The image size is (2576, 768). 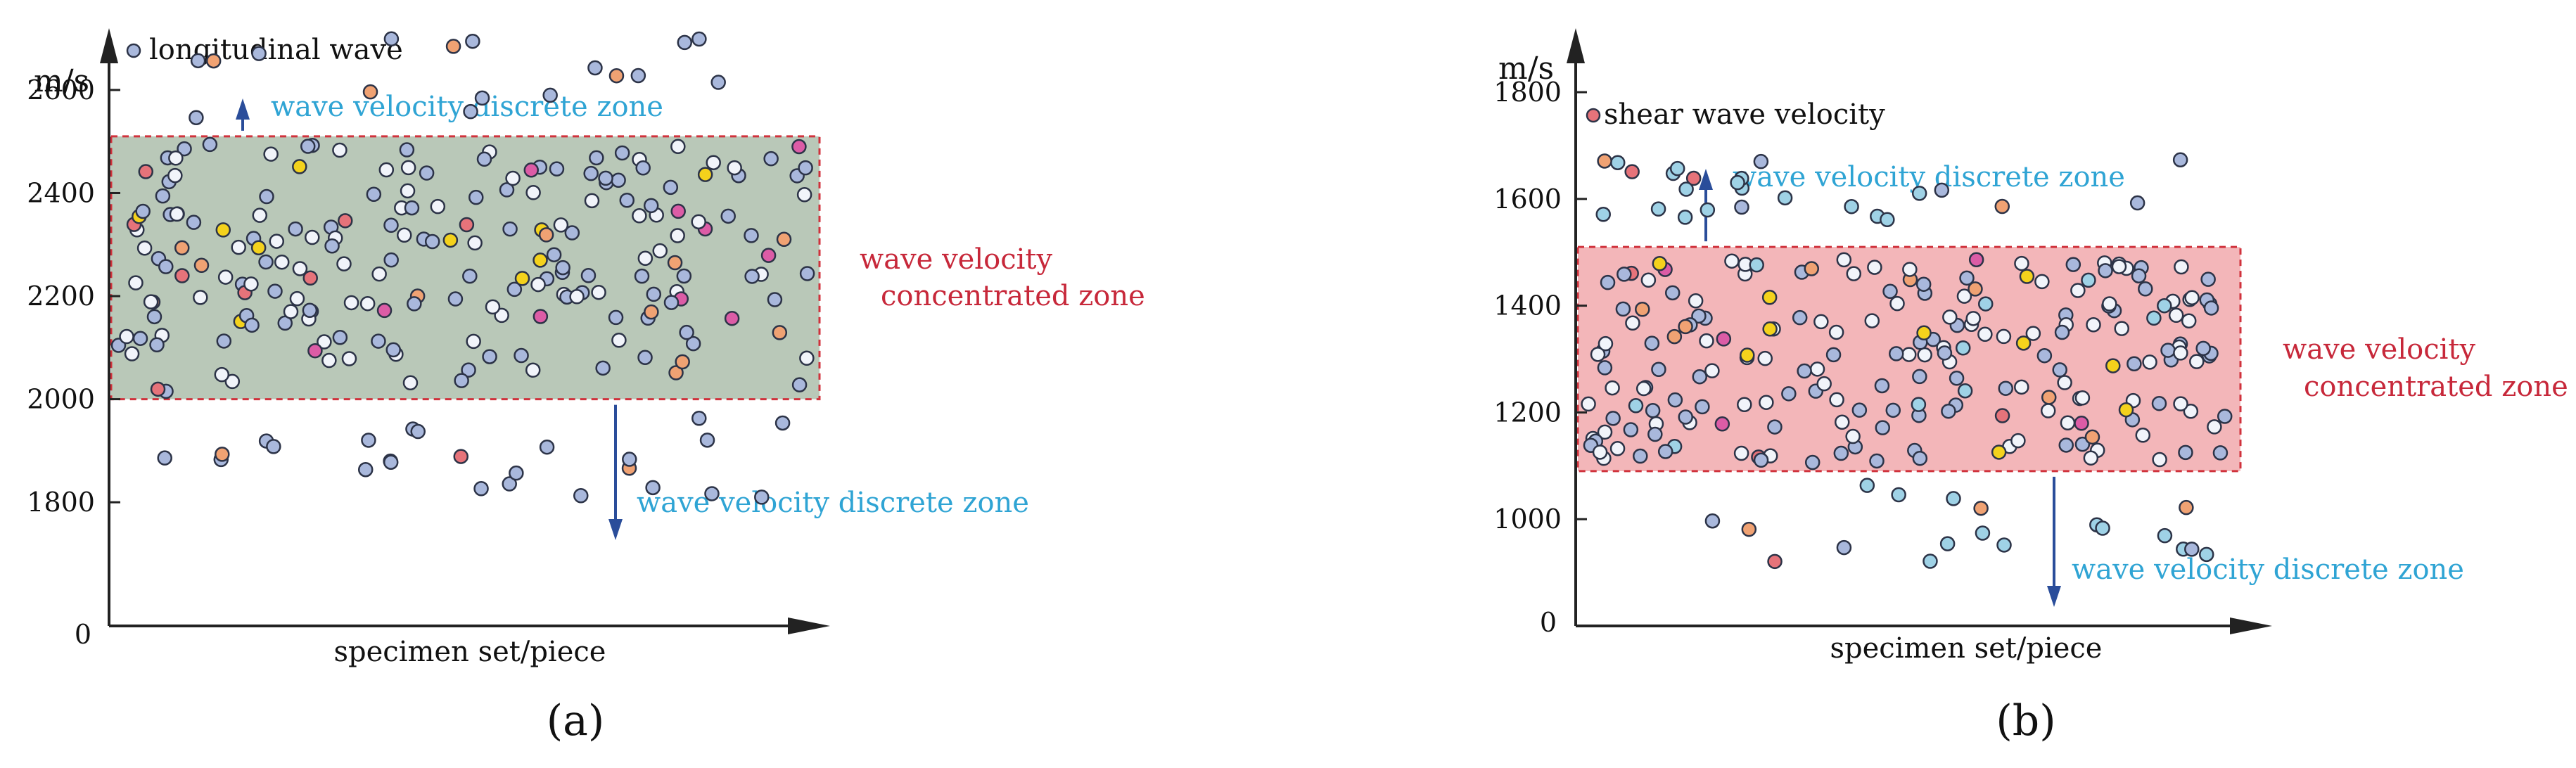 I want to click on upper-discrete-label: wave velocity discrete zone, so click(x=1929, y=177).